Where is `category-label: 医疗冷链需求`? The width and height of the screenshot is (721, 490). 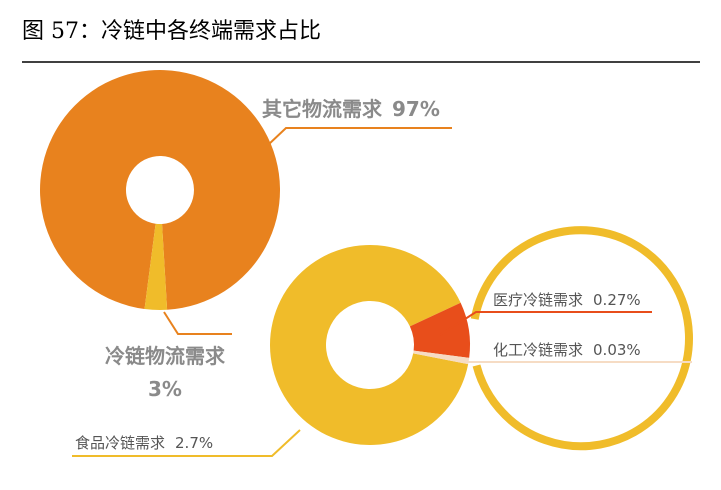
category-label: 医疗冷链需求 is located at coordinates (538, 300).